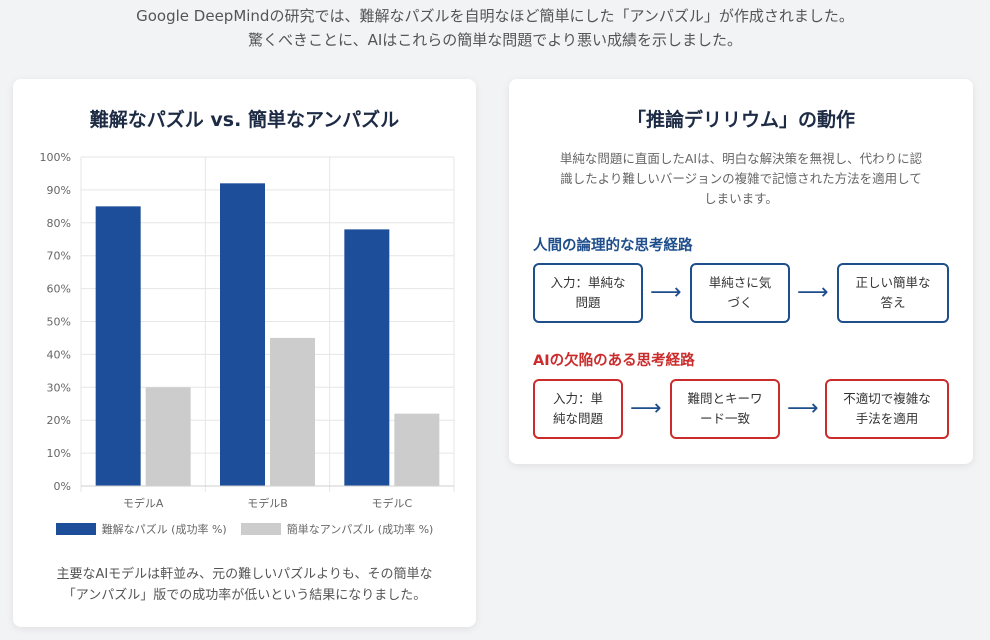  I want to click on ai-step-3: 不適切で複雑な 手法を適用, so click(887, 409).